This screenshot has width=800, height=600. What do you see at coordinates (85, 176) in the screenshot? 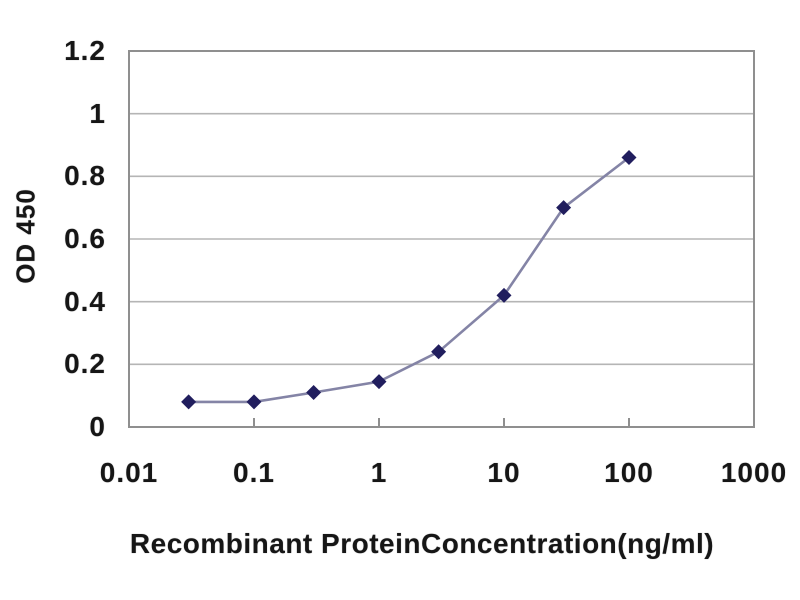
I see `y-tick-label: 0.8` at bounding box center [85, 176].